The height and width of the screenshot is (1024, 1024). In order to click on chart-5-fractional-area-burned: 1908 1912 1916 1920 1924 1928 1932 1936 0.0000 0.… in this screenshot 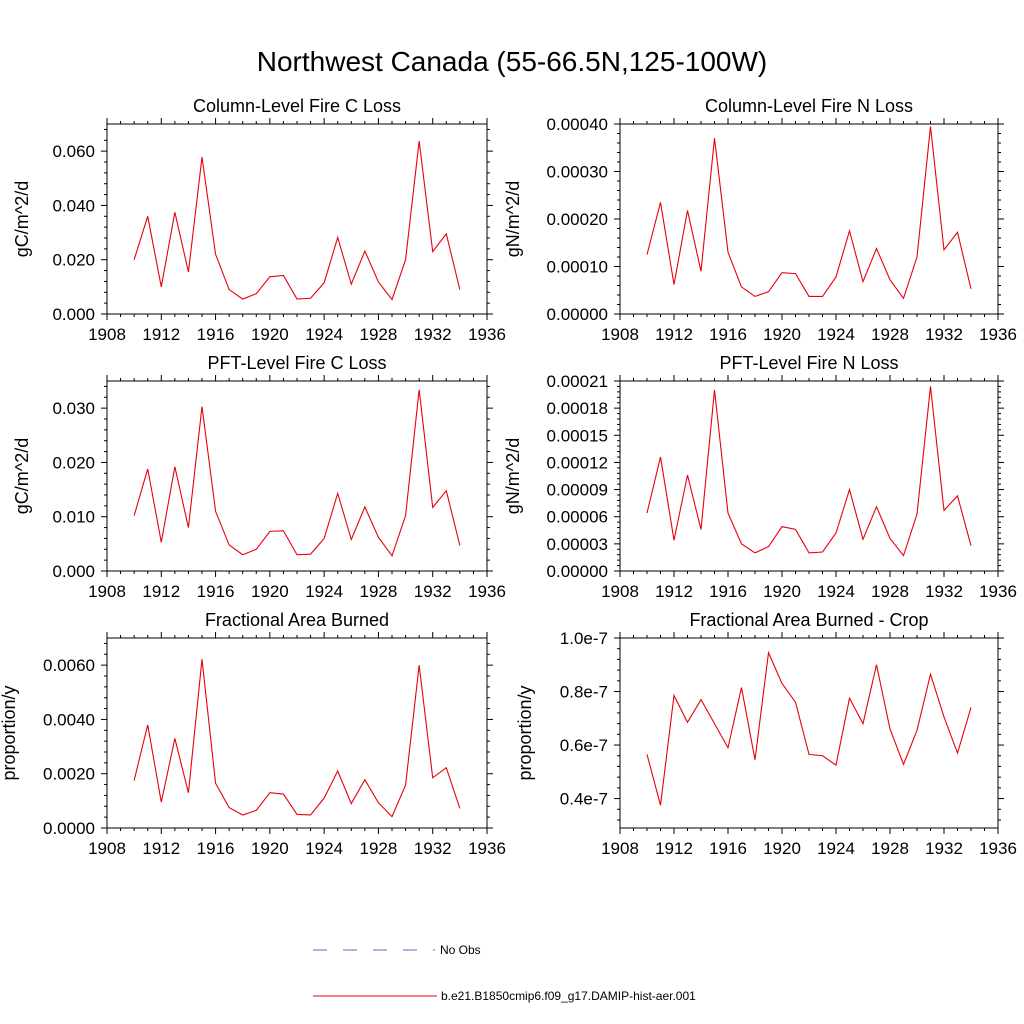, I will do `click(253, 734)`.